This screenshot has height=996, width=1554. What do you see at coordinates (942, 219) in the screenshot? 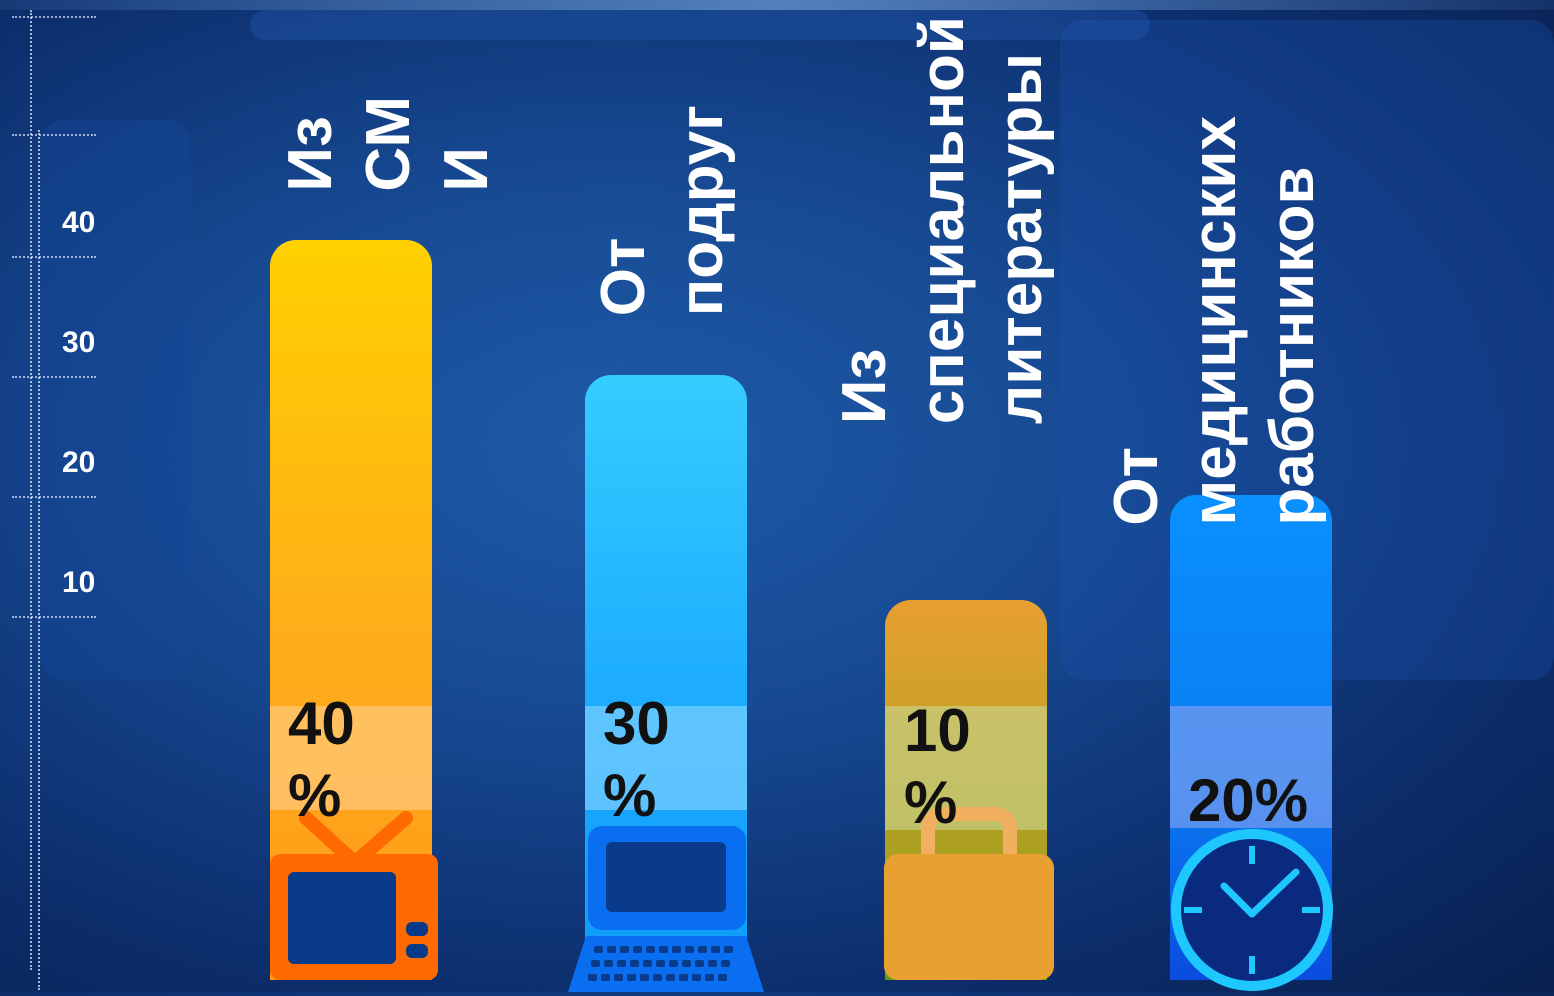
I see `category-label: Из специальной литературы` at bounding box center [942, 219].